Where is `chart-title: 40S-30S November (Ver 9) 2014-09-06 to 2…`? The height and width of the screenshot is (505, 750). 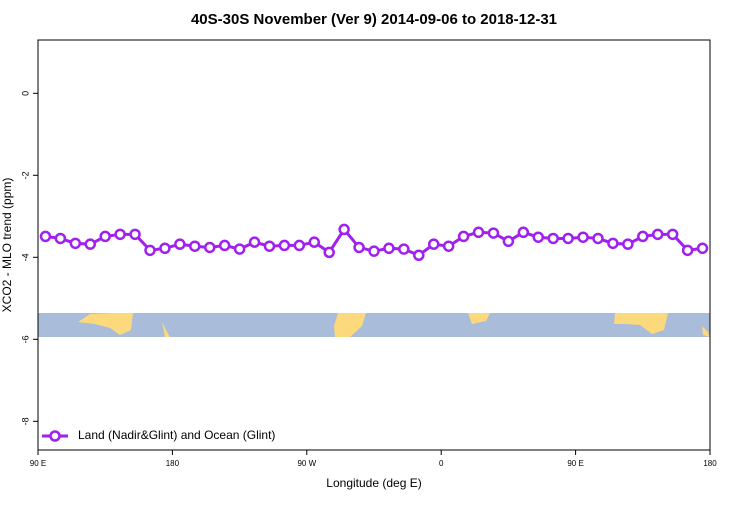 chart-title: 40S-30S November (Ver 9) 2014-09-06 to 2… is located at coordinates (374, 19).